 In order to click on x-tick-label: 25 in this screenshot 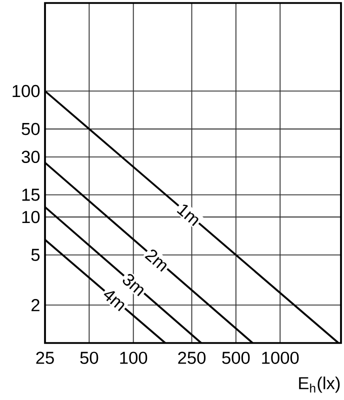, I will do `click(45, 358)`.